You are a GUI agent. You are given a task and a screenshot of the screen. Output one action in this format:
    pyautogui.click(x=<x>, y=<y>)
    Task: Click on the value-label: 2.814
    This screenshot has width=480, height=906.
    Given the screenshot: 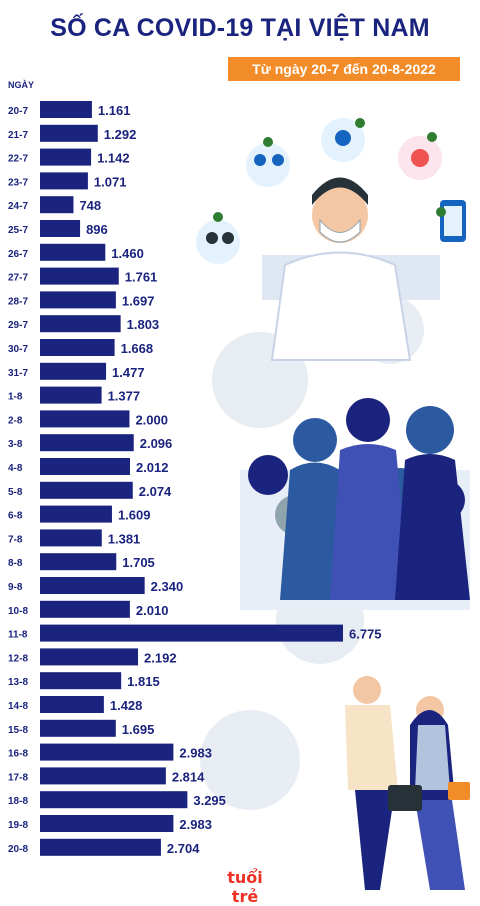 What is the action you would take?
    pyautogui.click(x=188, y=776)
    